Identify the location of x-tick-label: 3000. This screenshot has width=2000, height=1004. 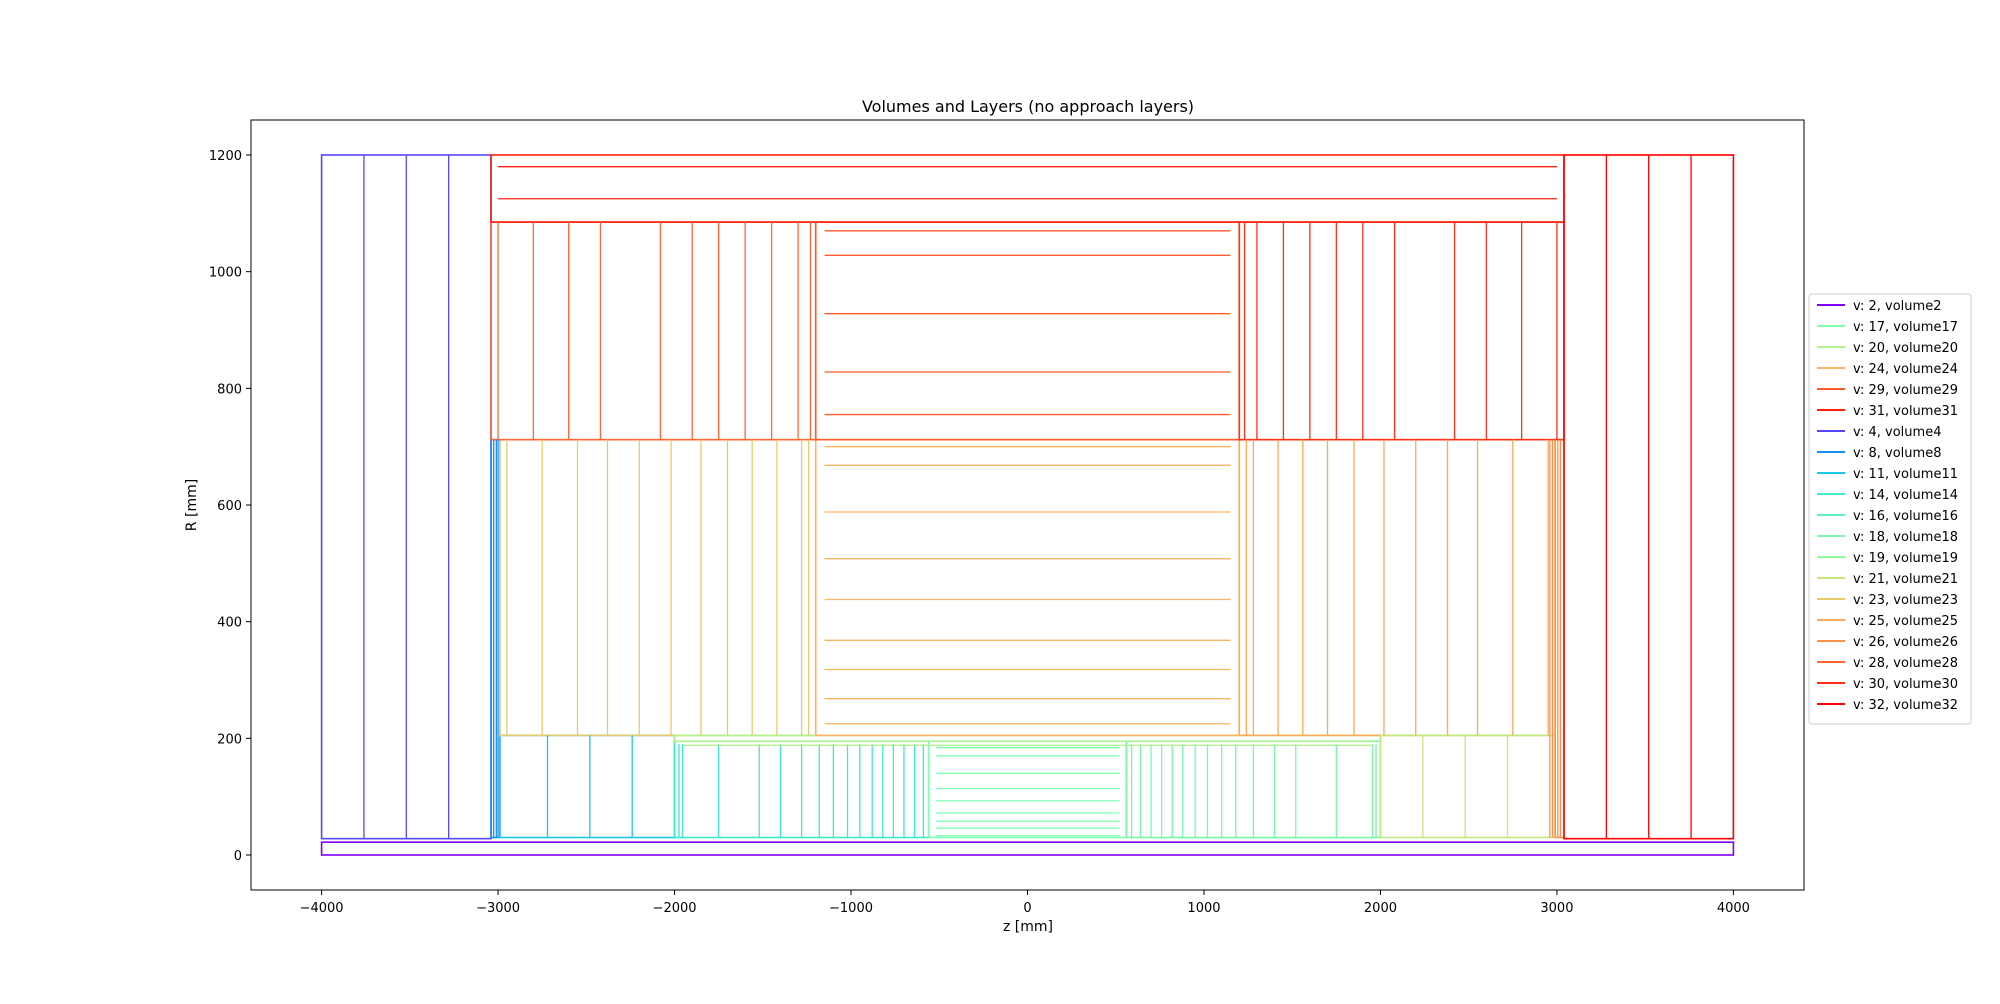
(1556, 908).